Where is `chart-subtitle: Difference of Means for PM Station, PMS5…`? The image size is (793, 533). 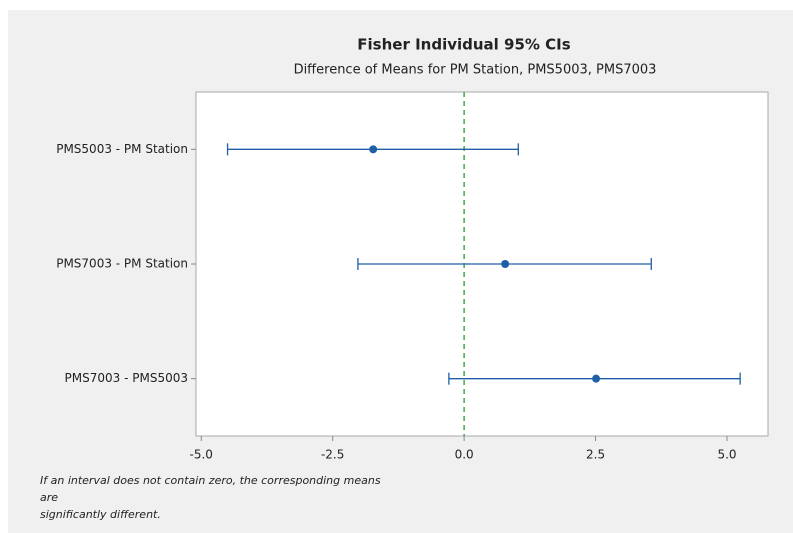
chart-subtitle: Difference of Means for PM Station, PMS5… is located at coordinates (475, 70).